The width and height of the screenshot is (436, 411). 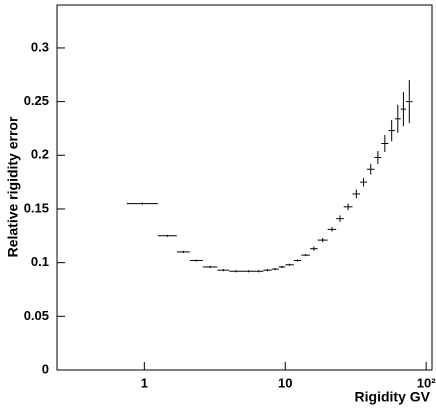 I want to click on x-axis-label: Rigidity GV, so click(x=393, y=397).